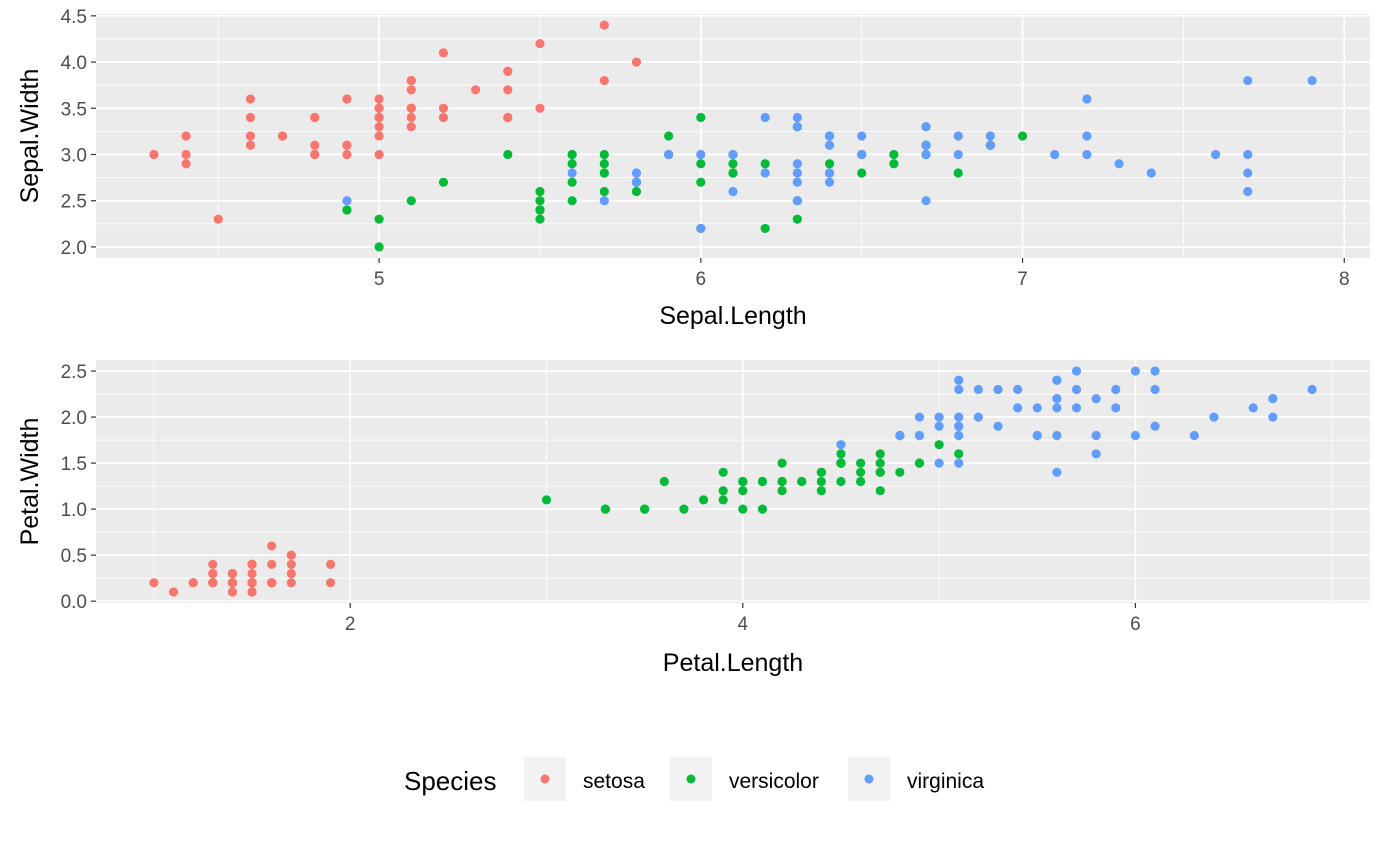 The height and width of the screenshot is (866, 1400). I want to click on y-tick-label: 0.0, so click(74, 602).